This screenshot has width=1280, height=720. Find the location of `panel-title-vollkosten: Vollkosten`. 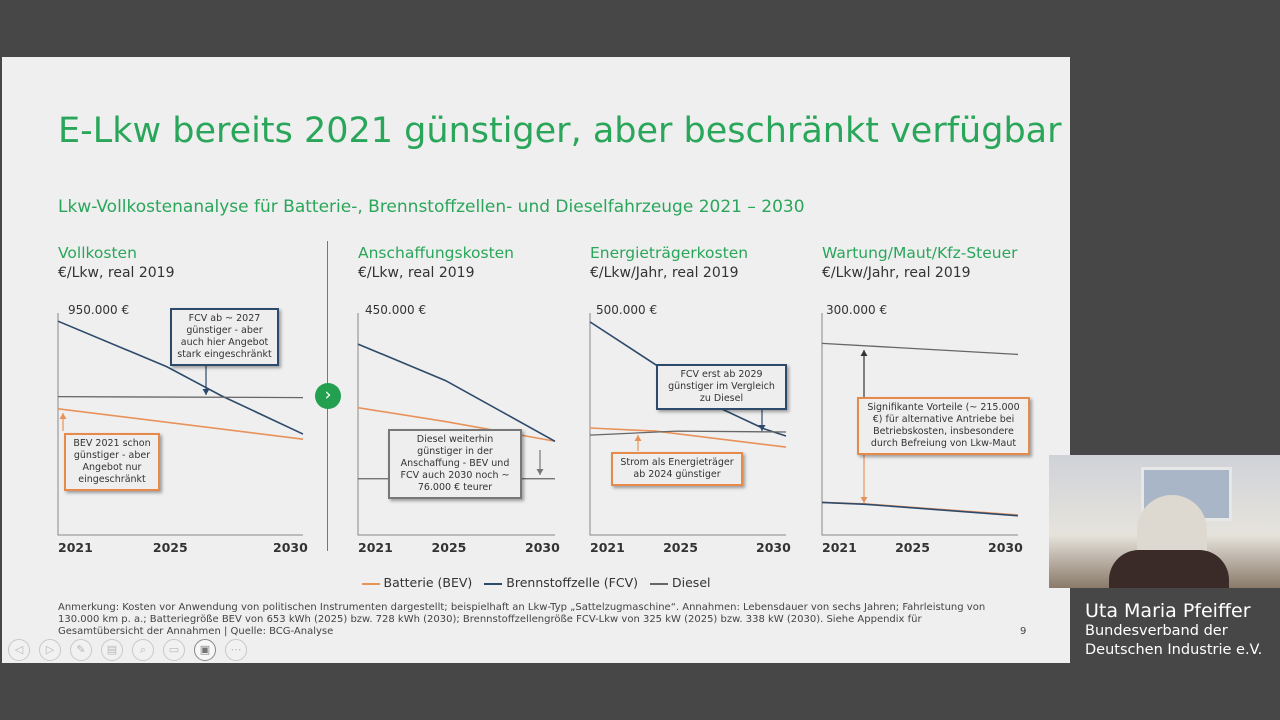

panel-title-vollkosten: Vollkosten is located at coordinates (97, 253).